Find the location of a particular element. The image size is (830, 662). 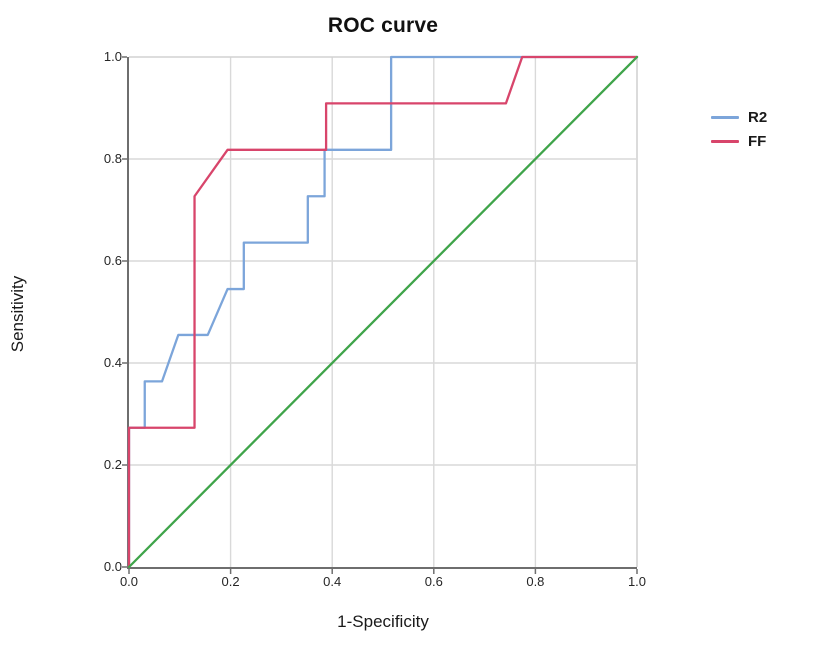

legend-label-r2: R2 is located at coordinates (758, 117).